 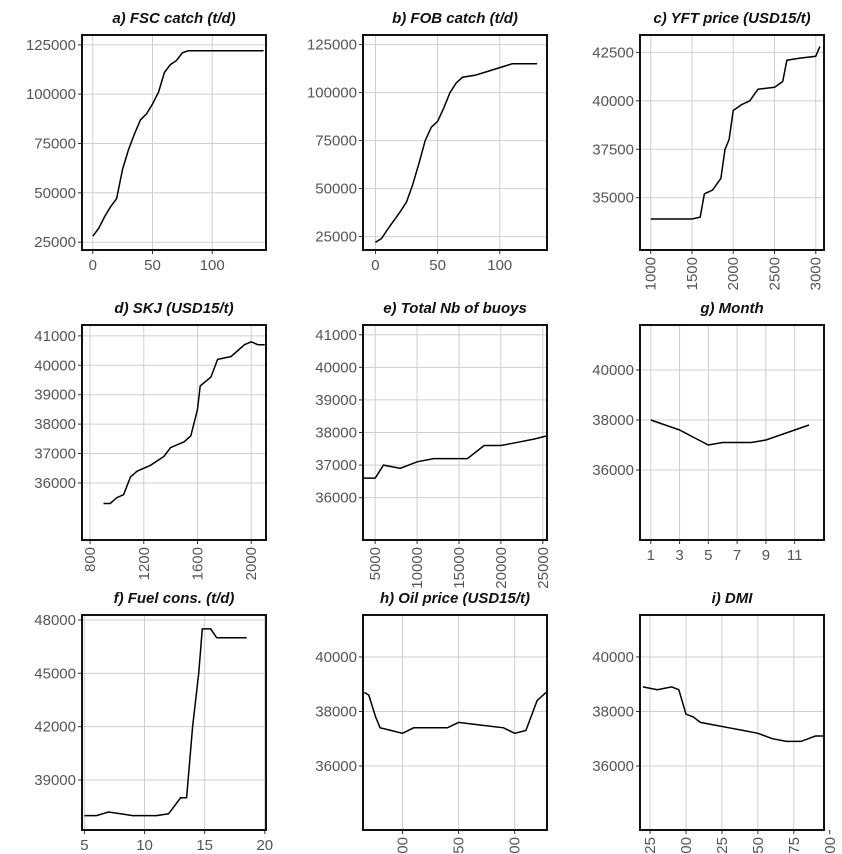 What do you see at coordinates (455, 598) in the screenshot?
I see `panel-title: h) Oil price (USD15/t)` at bounding box center [455, 598].